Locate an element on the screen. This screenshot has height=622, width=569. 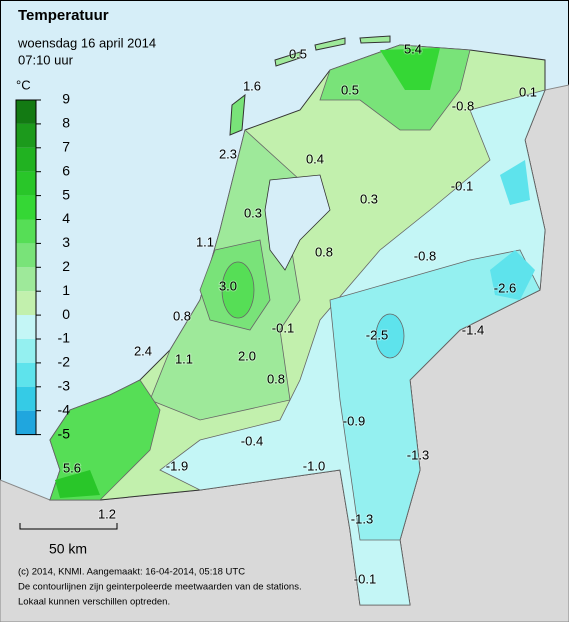
warm-north-core is located at coordinates (410, 69).